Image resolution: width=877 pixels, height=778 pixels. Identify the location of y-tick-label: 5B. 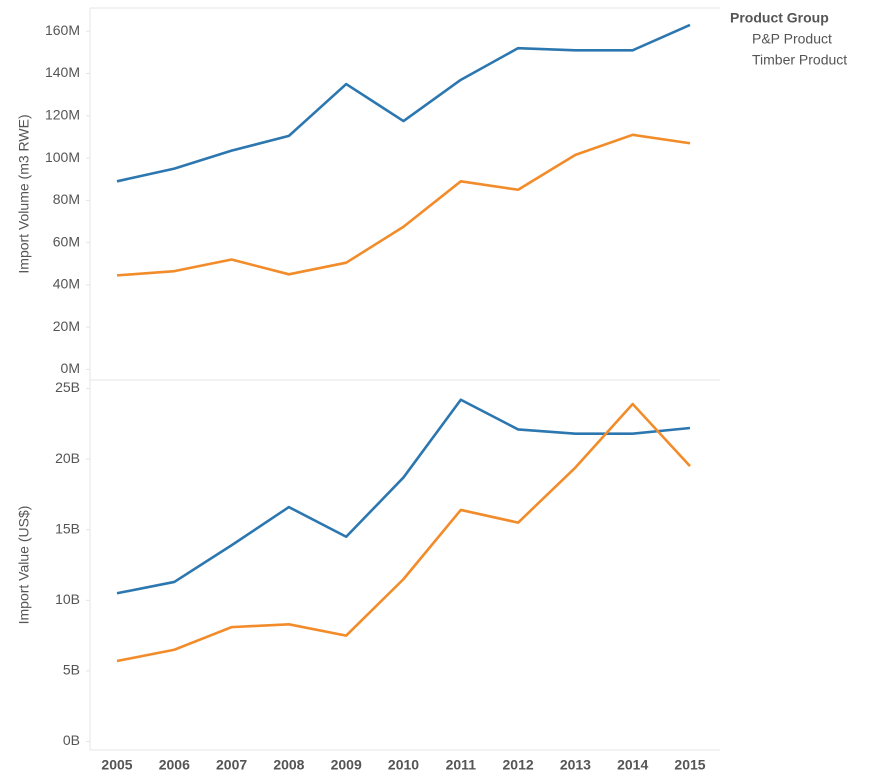
(71, 670).